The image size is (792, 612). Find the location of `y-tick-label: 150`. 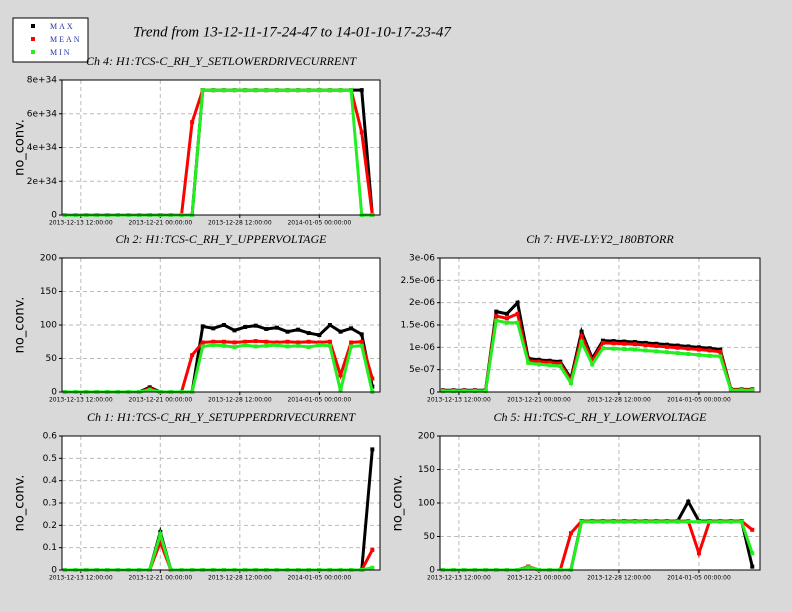

y-tick-label: 150 is located at coordinates (426, 470).